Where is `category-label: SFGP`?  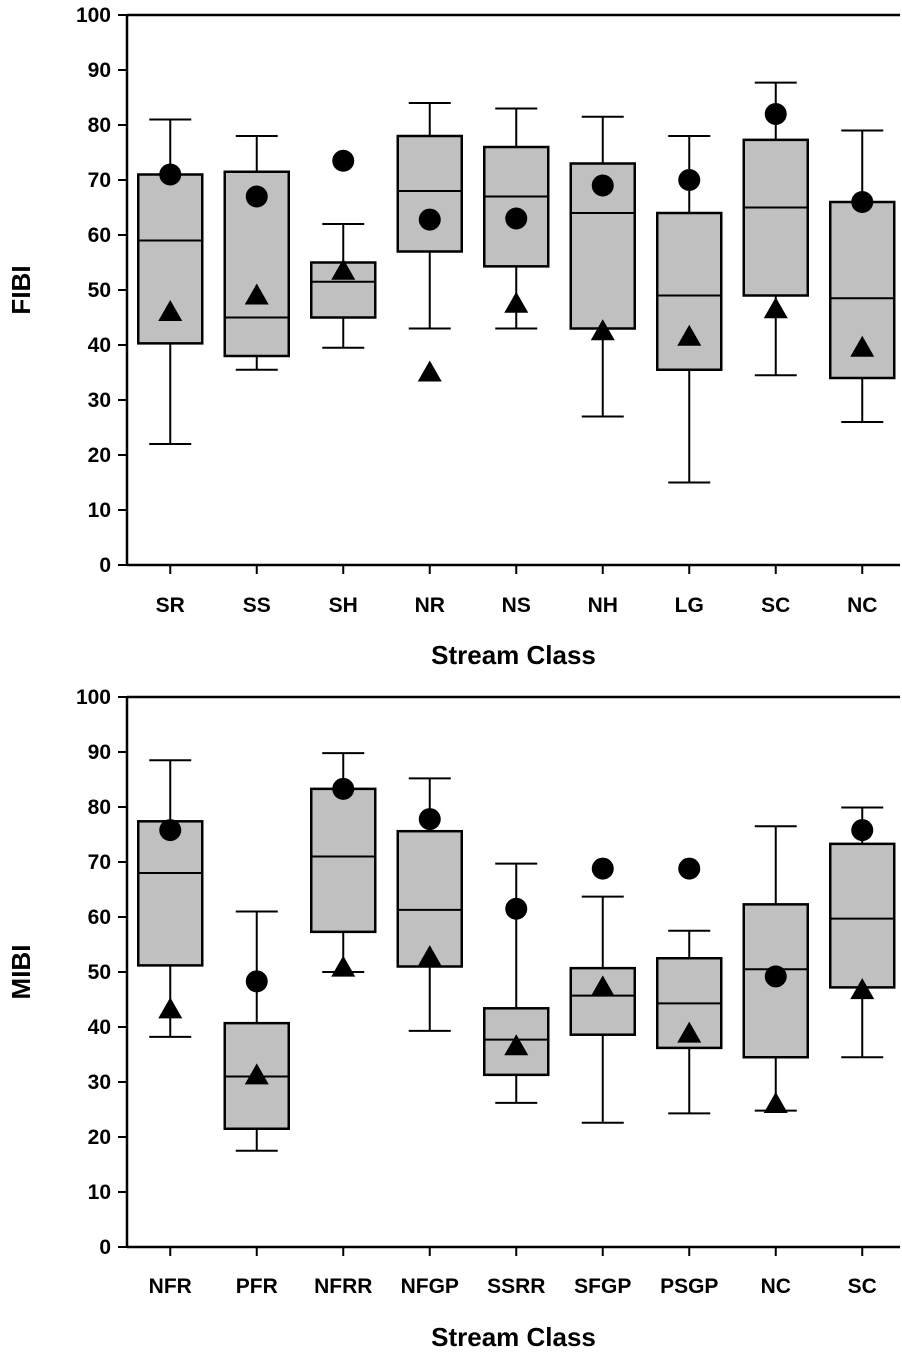 category-label: SFGP is located at coordinates (602, 1286).